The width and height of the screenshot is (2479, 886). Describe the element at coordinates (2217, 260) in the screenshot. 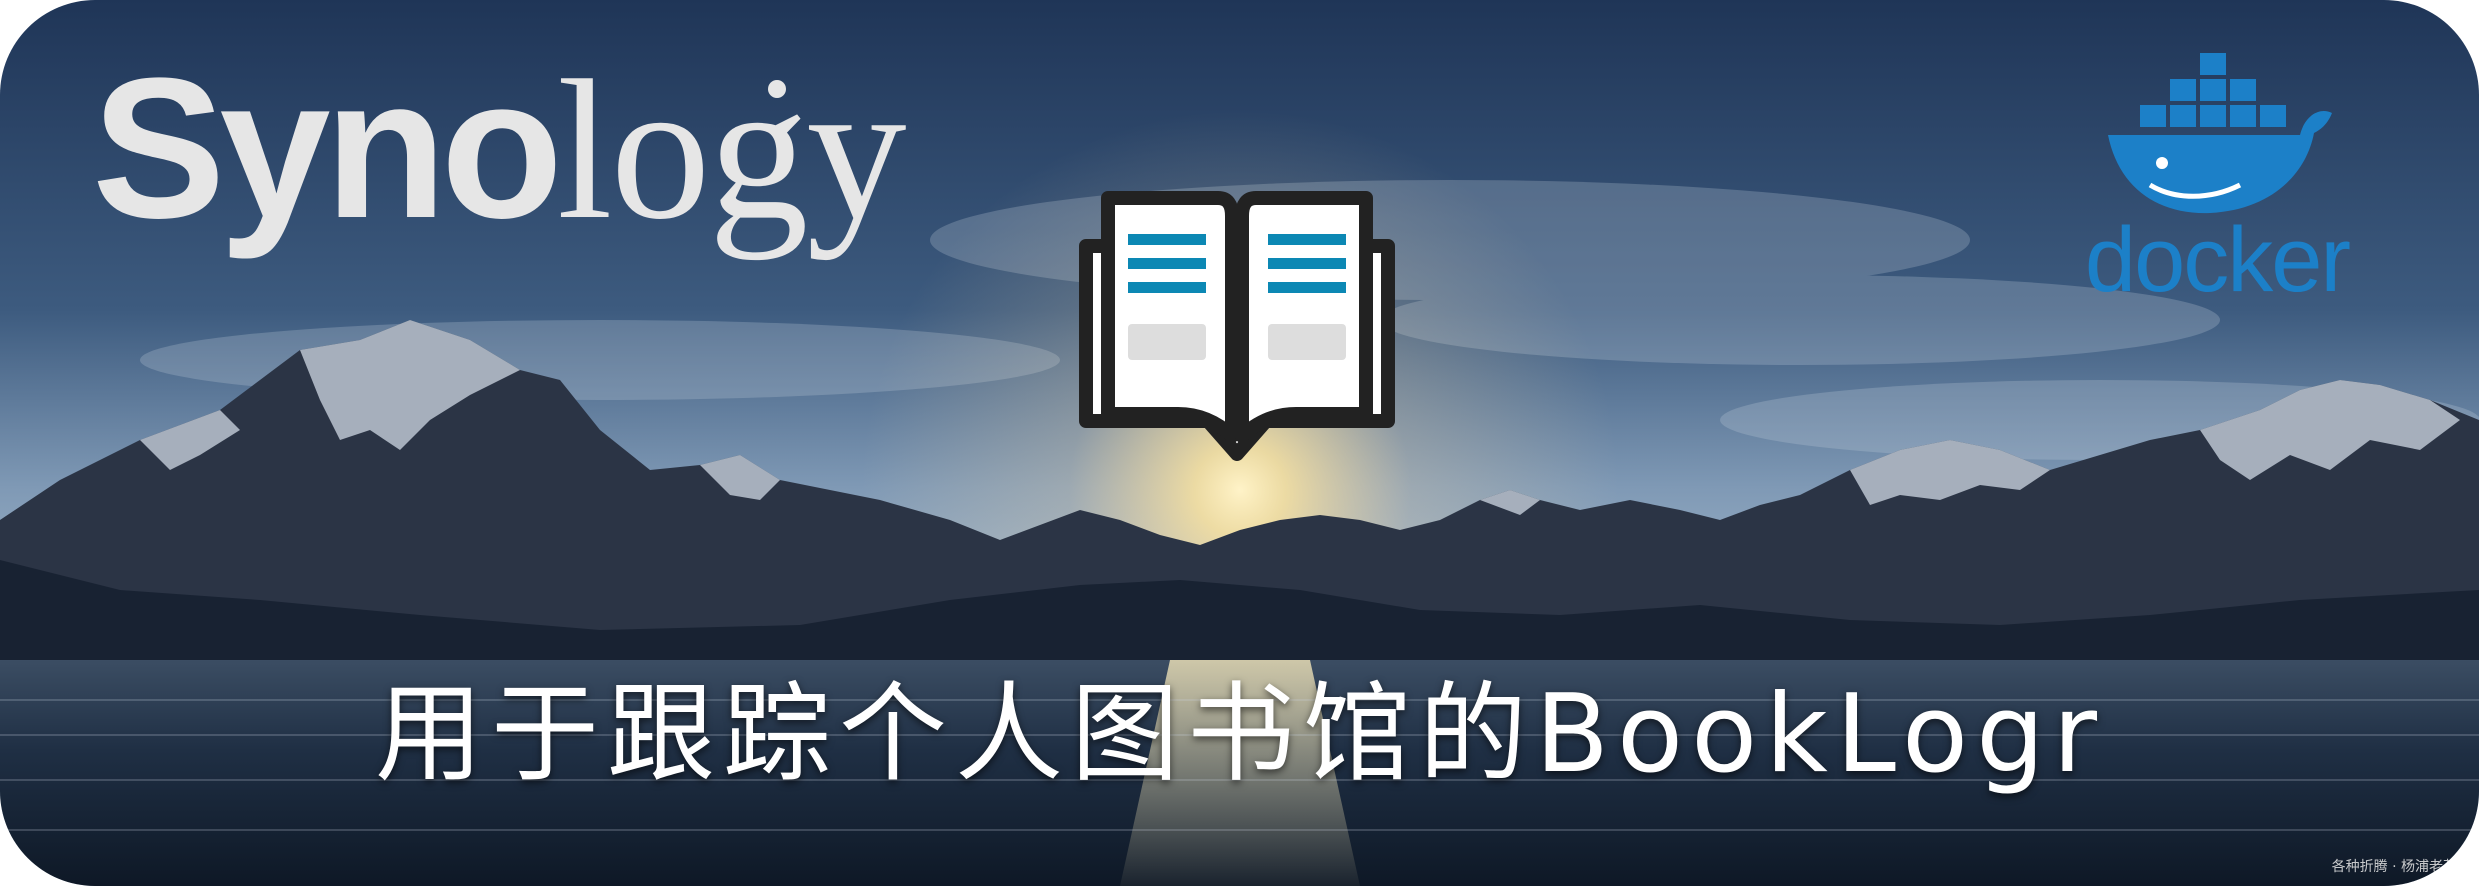

I see `docker-wordmark: docker` at that location.